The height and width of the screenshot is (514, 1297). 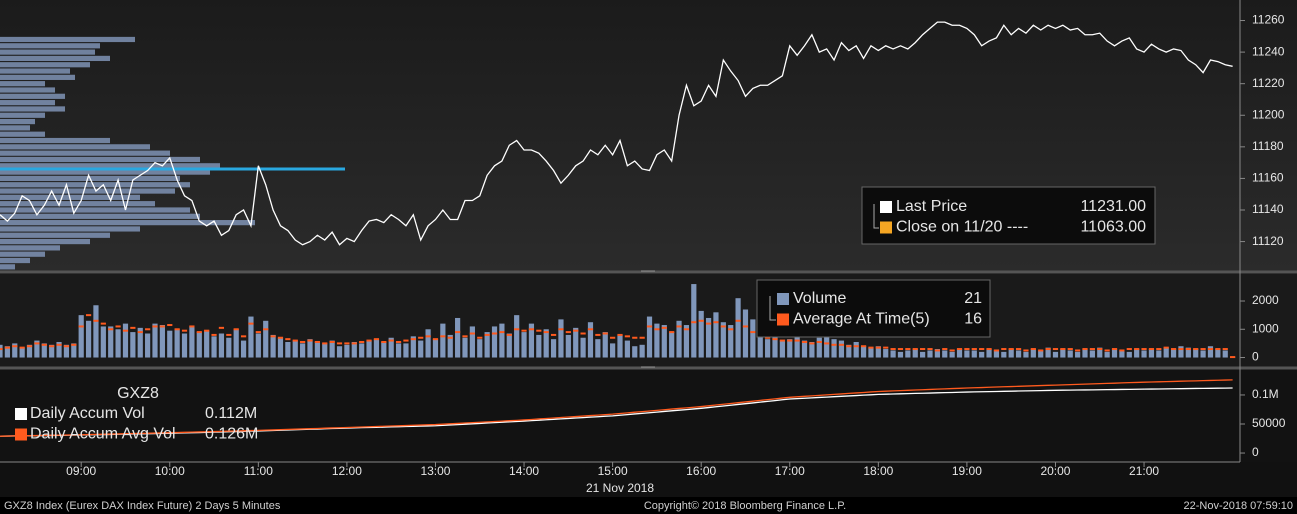 I want to click on x-tick-label: 16:00, so click(x=701, y=471).